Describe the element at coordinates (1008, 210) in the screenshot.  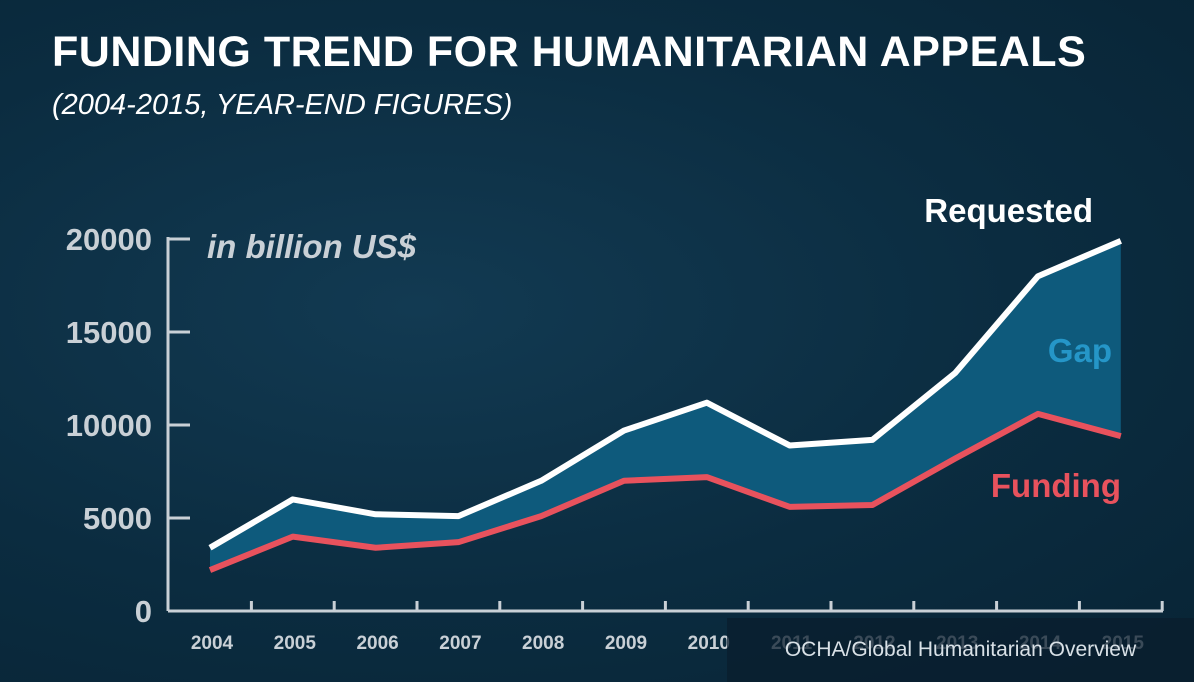
I see `requested-series-label: Requested` at that location.